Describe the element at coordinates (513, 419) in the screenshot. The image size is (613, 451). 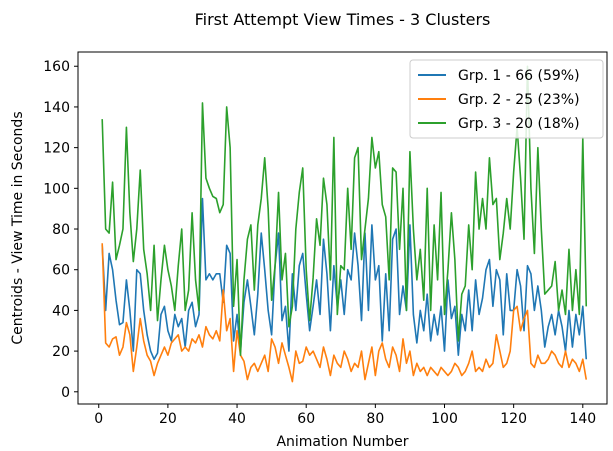
I see `x-tick-label: 120` at that location.